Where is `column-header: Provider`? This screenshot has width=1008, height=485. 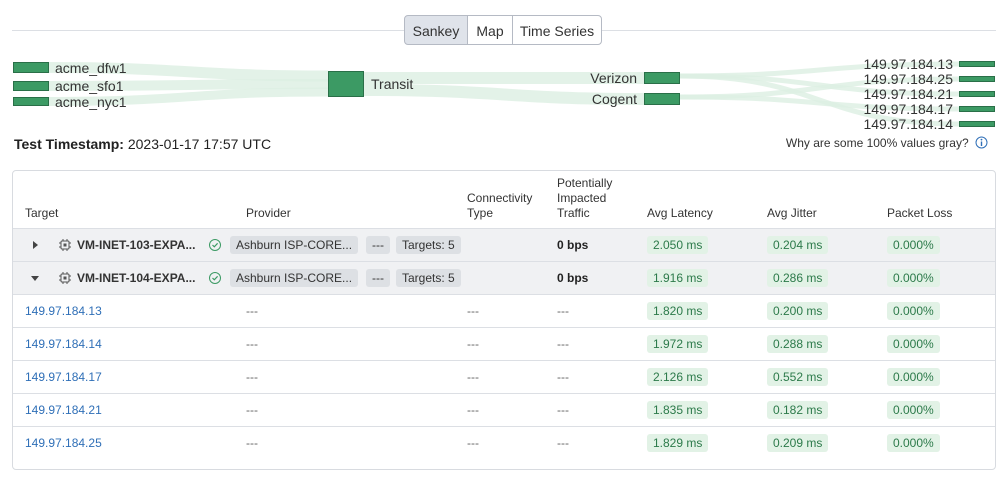
column-header: Provider is located at coordinates (268, 213).